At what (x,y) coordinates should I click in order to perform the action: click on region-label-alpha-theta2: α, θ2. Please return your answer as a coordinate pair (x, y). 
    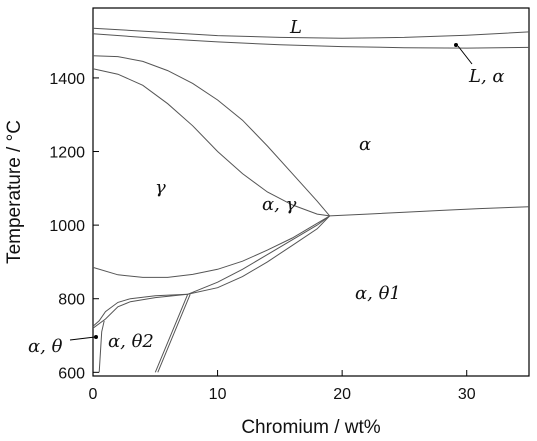
    Looking at the image, I should click on (131, 341).